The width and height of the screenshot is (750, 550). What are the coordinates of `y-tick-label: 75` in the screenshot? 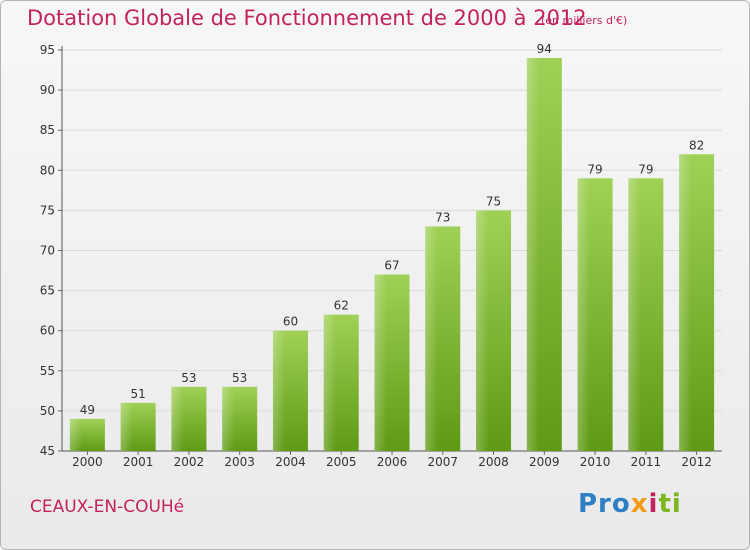 It's located at (47, 210).